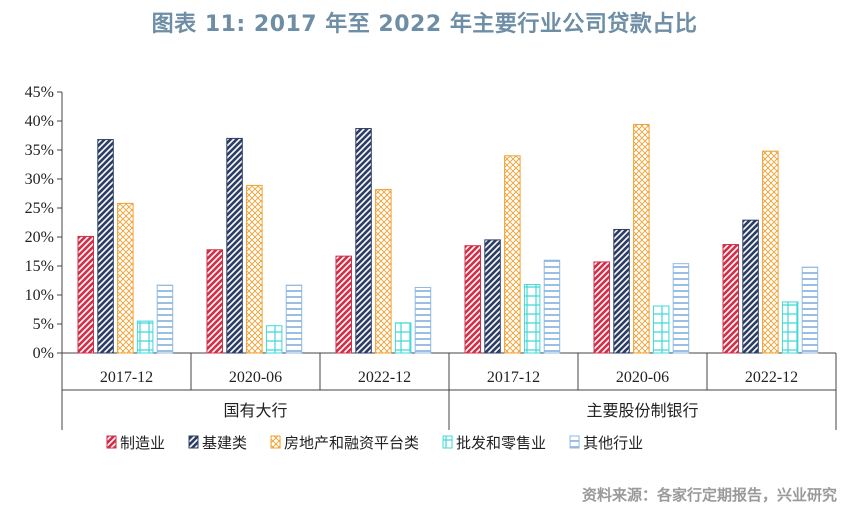 This screenshot has width=849, height=515. I want to click on y-tick-label: 25%, so click(39, 208).